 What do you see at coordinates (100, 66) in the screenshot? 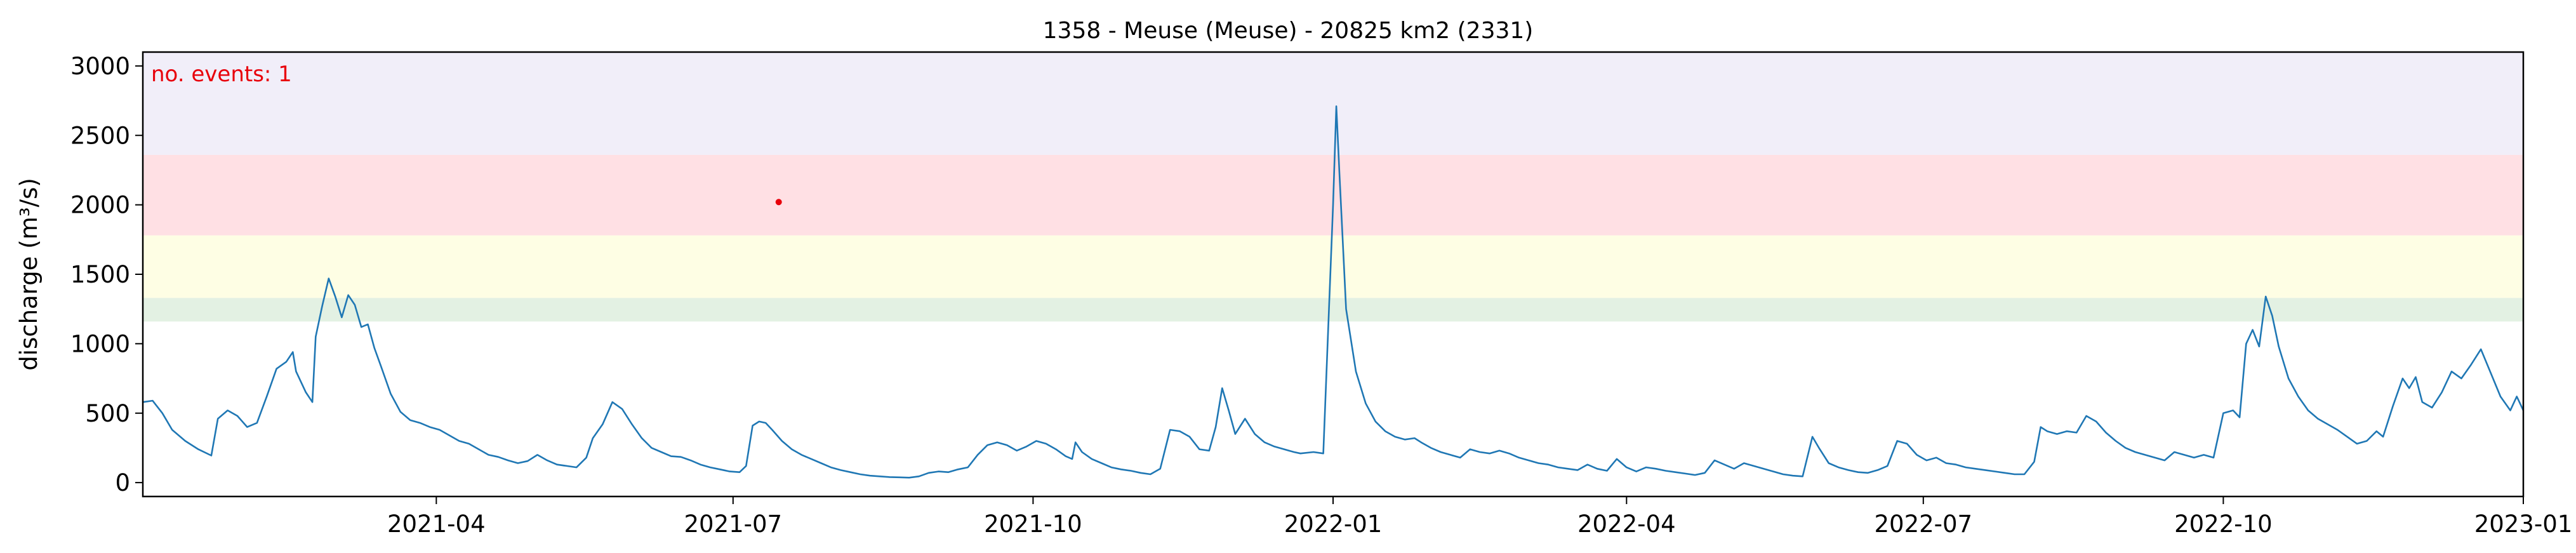
I see `y-tick-label-3000: 3000` at bounding box center [100, 66].